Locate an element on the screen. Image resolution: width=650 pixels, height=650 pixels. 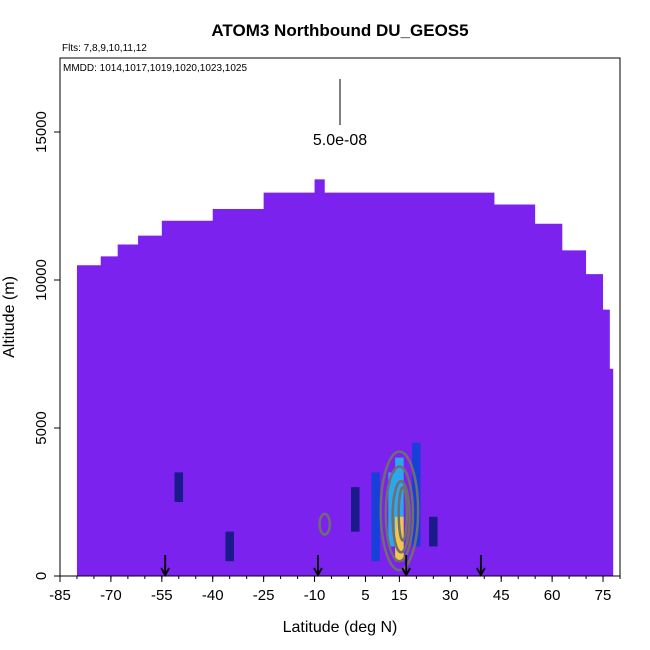
x-tick-label: -10 is located at coordinates (315, 595).